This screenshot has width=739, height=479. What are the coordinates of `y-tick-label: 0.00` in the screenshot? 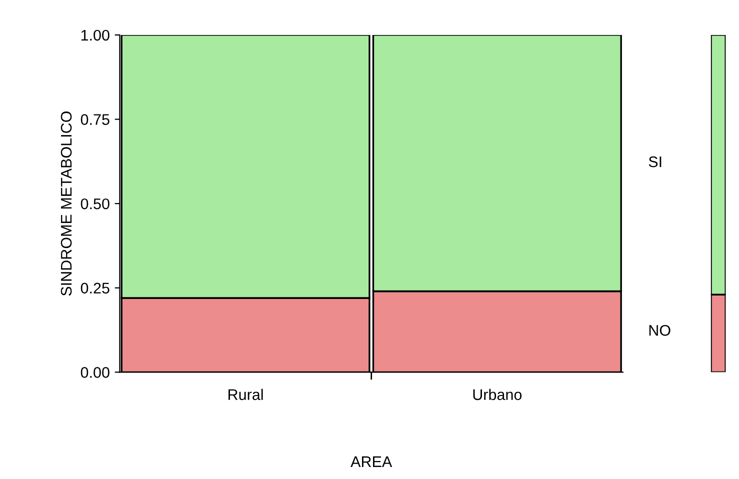 It's located at (95, 372).